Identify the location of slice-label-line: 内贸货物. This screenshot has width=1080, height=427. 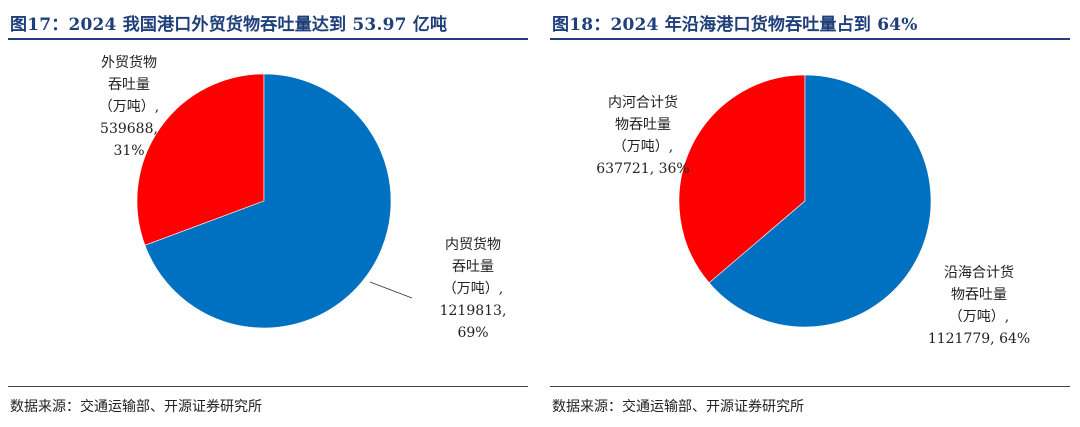
(473, 245).